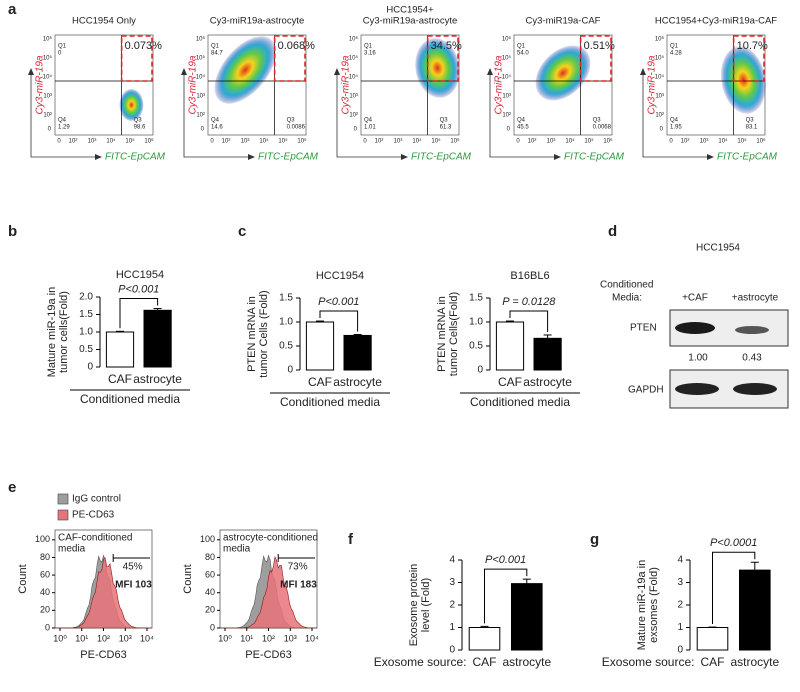 The image size is (800, 692). What do you see at coordinates (12, 9) in the screenshot?
I see `panel-letter: a` at bounding box center [12, 9].